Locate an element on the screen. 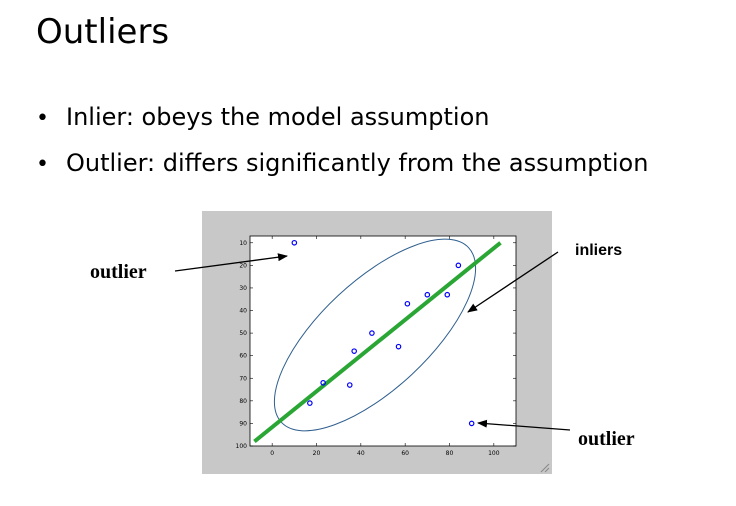 The width and height of the screenshot is (736, 506). inlier-ellipse is located at coordinates (375, 335).